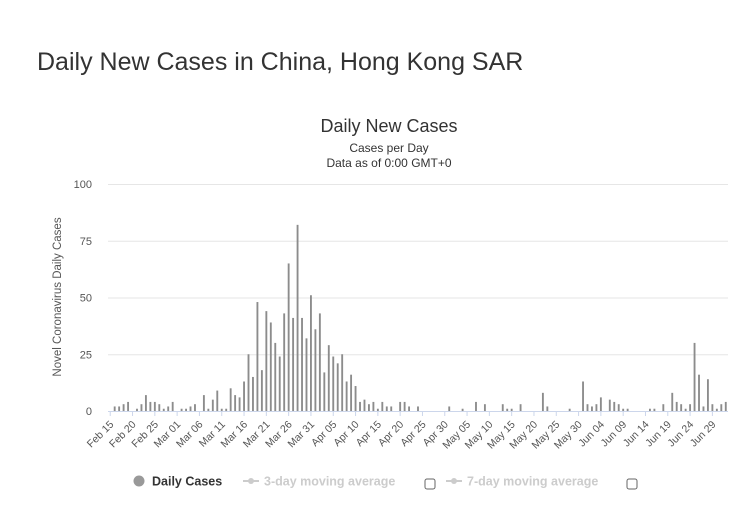 The image size is (750, 517). What do you see at coordinates (319, 482) in the screenshot?
I see `legend-item-3-day-average: 3-day moving average` at bounding box center [319, 482].